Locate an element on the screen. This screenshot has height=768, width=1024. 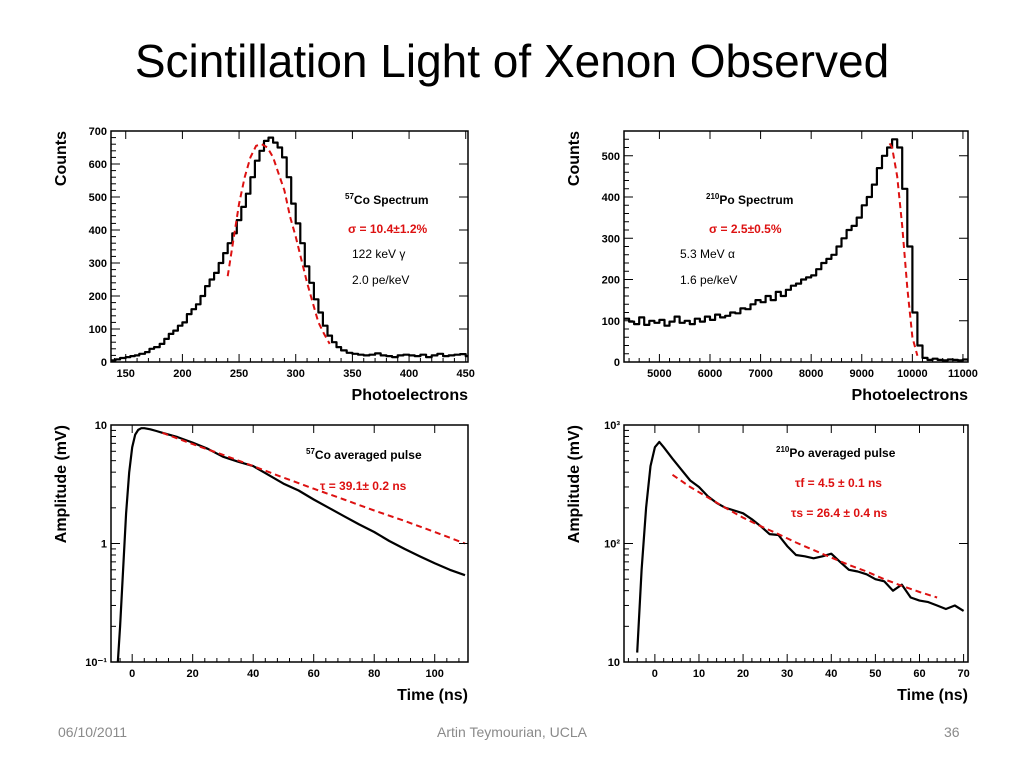
co57-pulse-tau-label: τ = 39.1± 0.2 ns is located at coordinates (363, 486).